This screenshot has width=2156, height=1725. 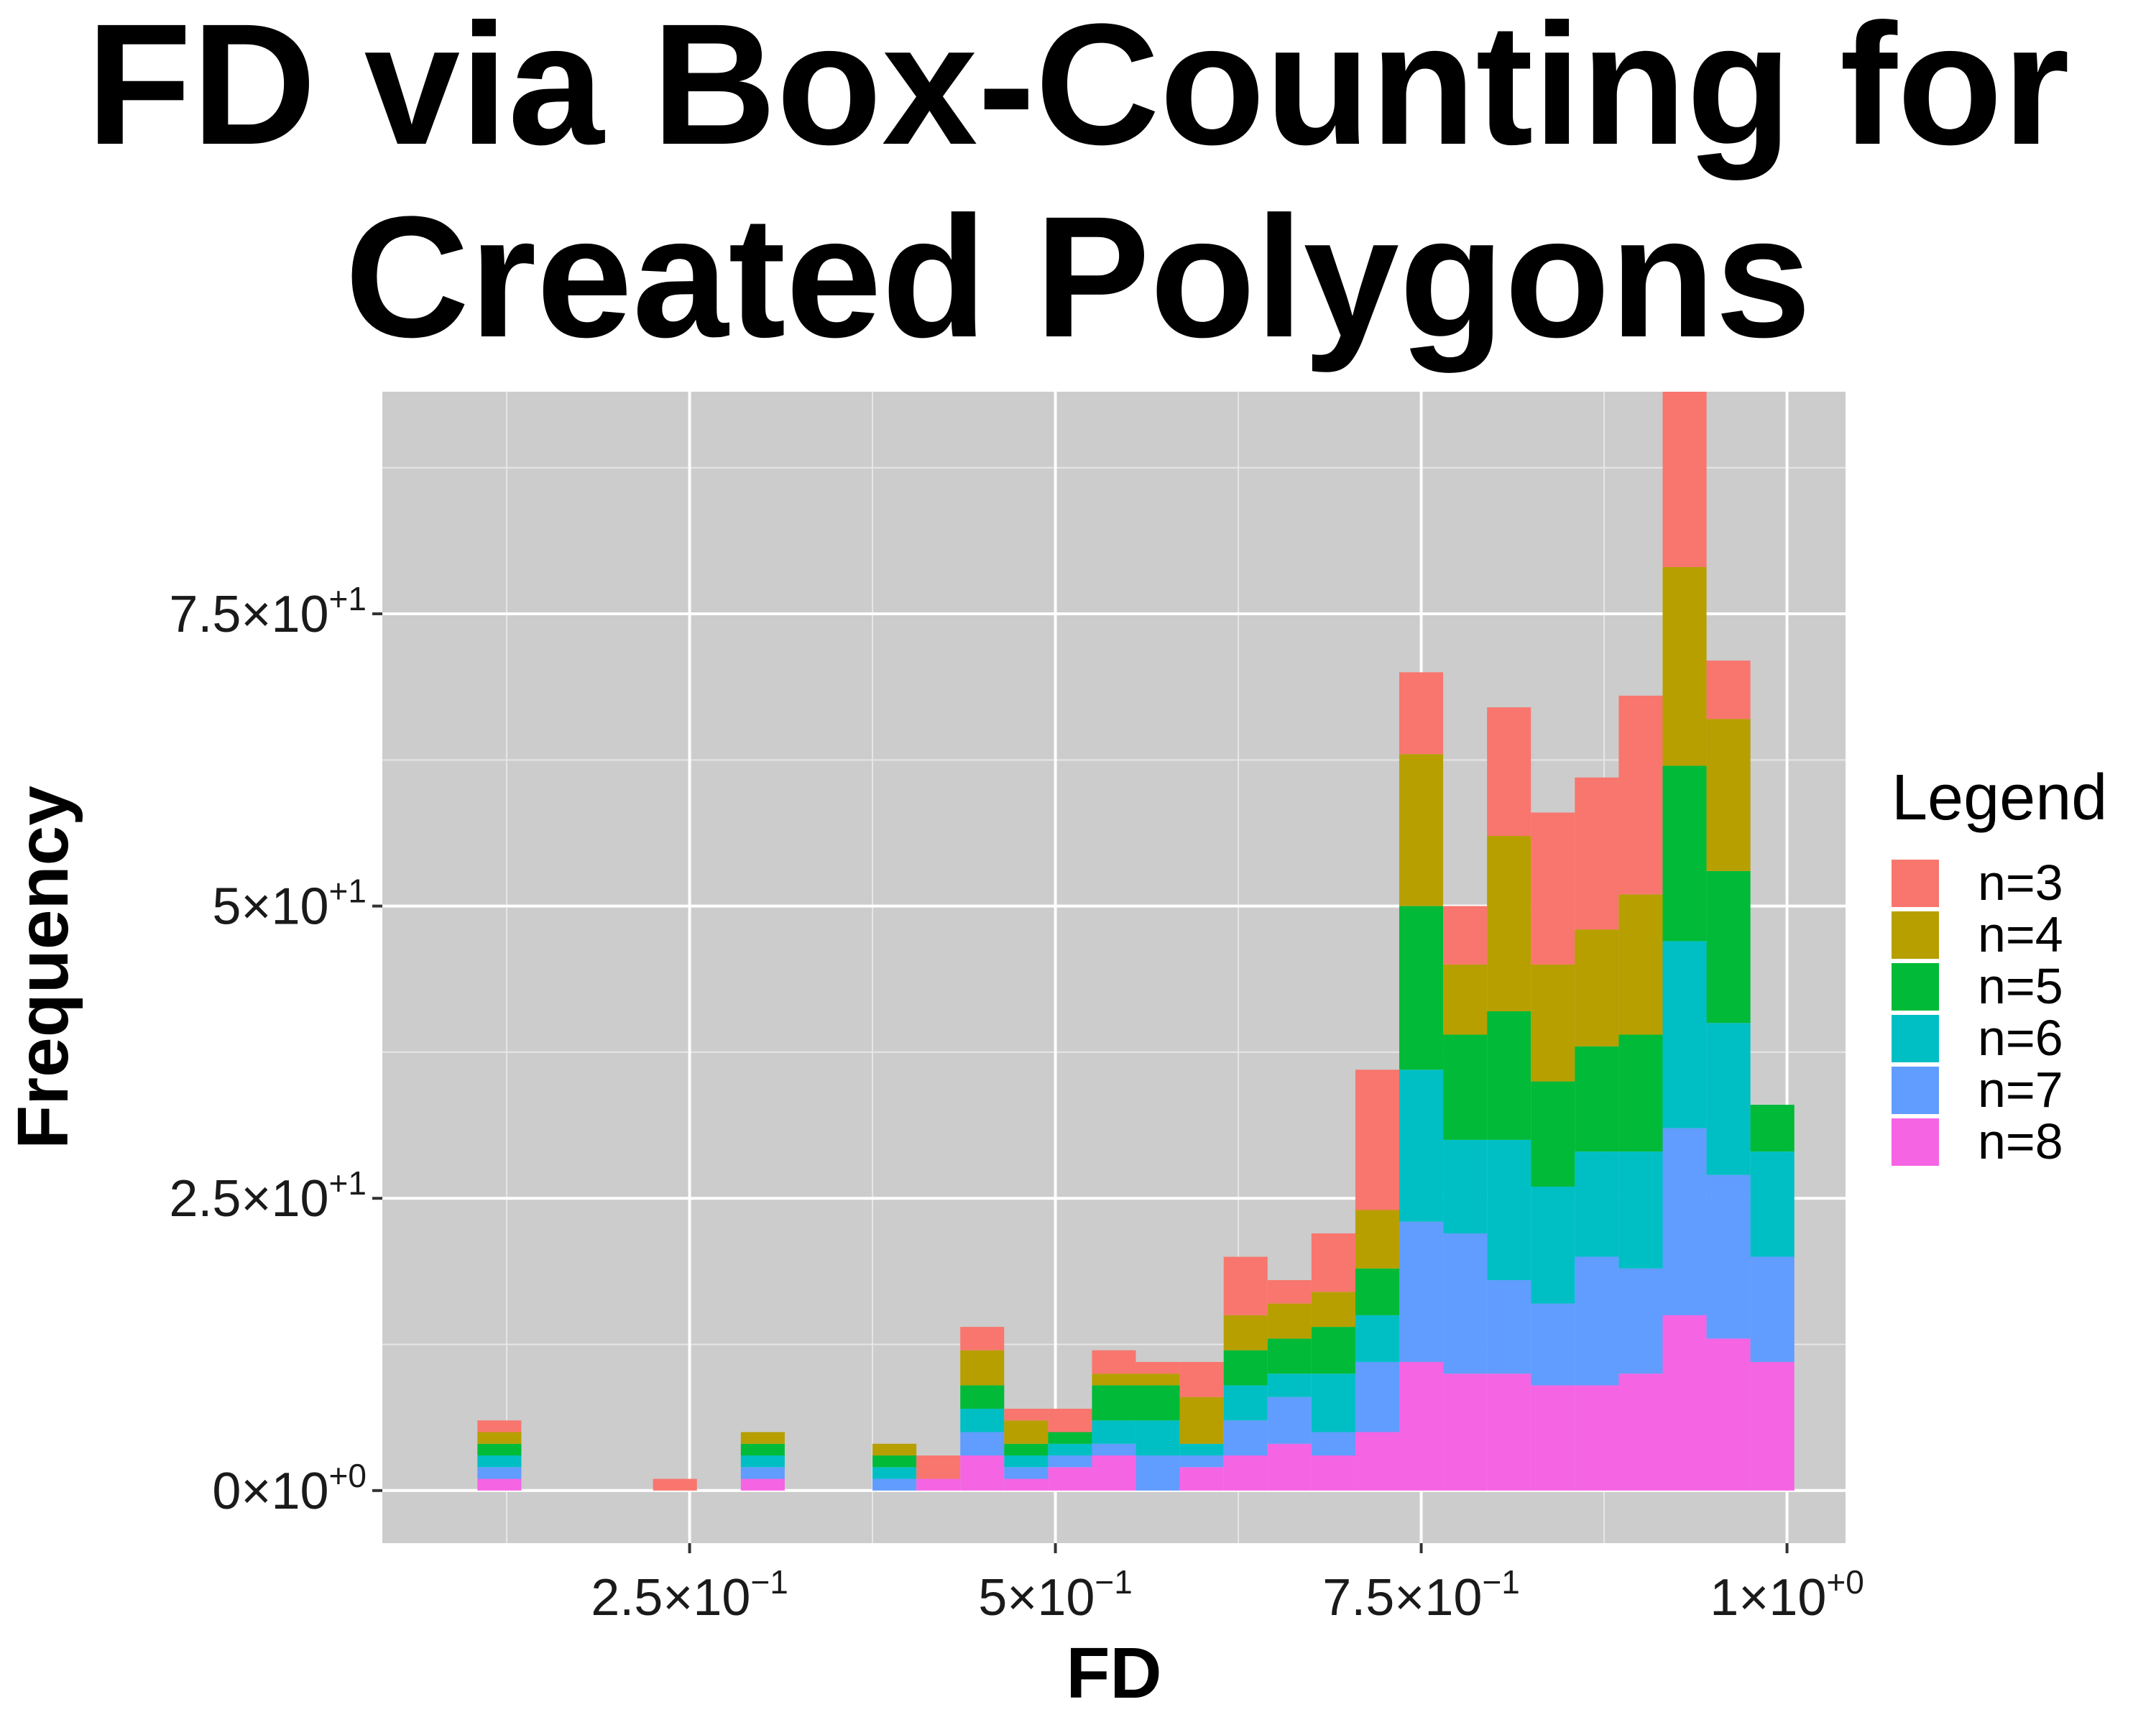 I want to click on legend-key-n7, so click(x=1916, y=1090).